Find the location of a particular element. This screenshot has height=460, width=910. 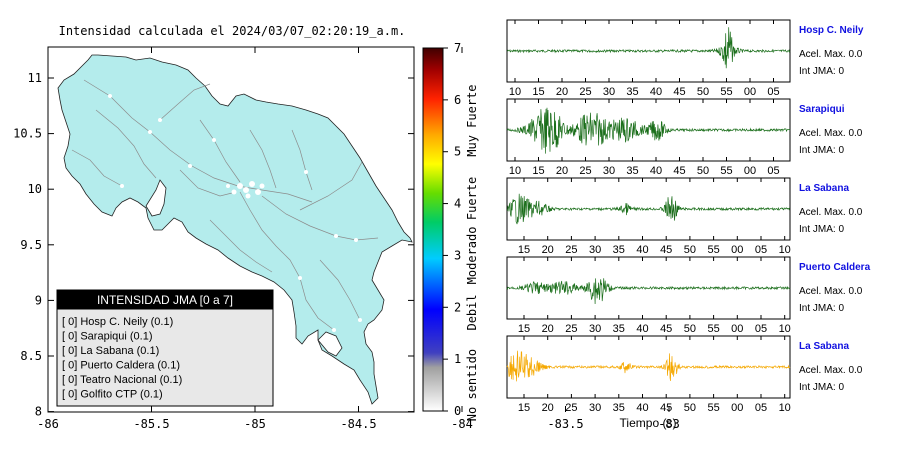

colorbar-category-label: Moderado is located at coordinates (472, 256).